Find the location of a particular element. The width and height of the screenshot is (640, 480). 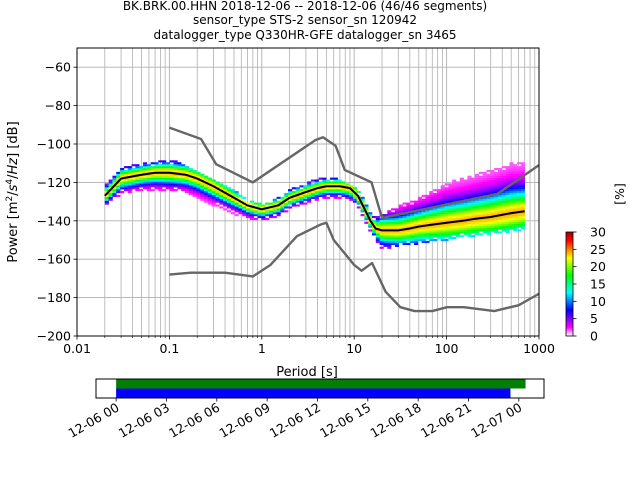

timeline-tick-label: 12-06 18 is located at coordinates (395, 420).